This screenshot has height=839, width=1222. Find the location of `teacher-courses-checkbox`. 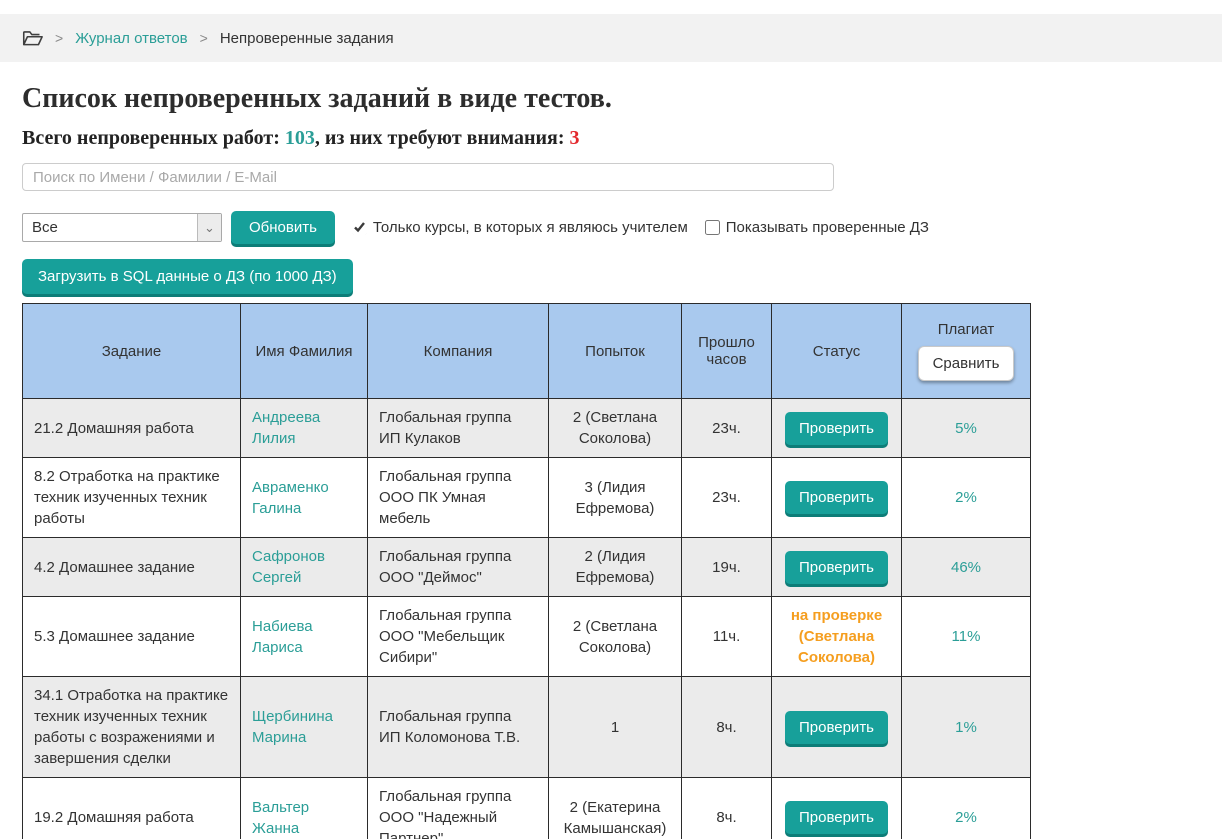

teacher-courses-checkbox is located at coordinates (359, 227).